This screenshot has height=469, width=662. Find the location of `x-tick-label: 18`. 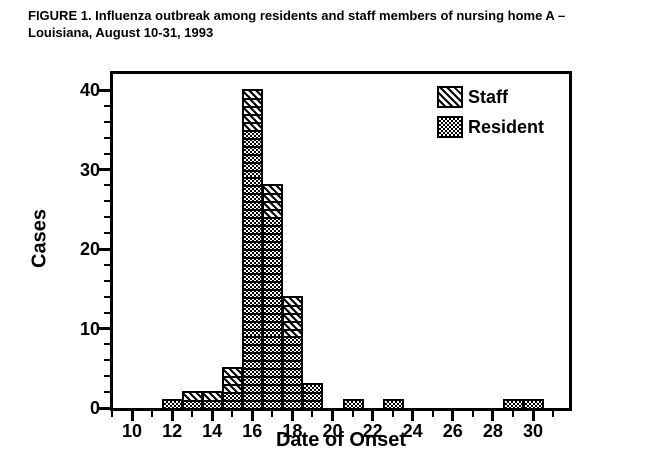

x-tick-label: 18 is located at coordinates (292, 431).